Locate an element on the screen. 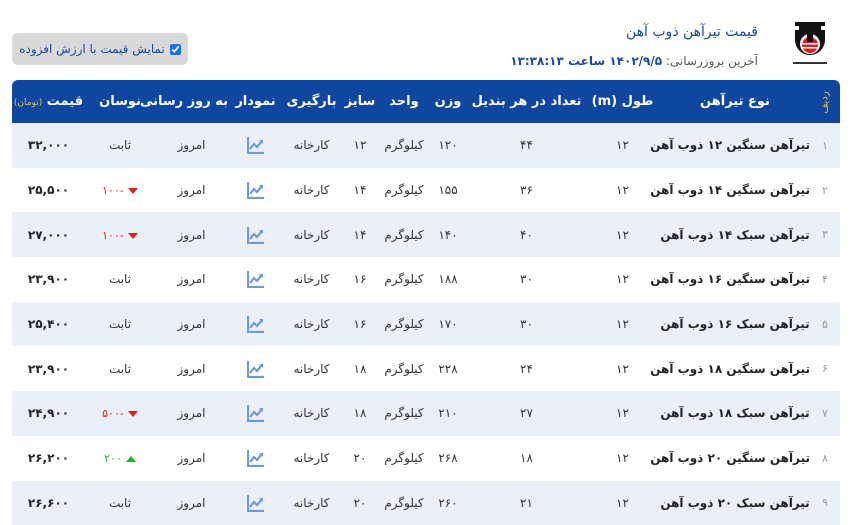 This screenshot has width=853, height=525. col-unit: واحد is located at coordinates (404, 101).